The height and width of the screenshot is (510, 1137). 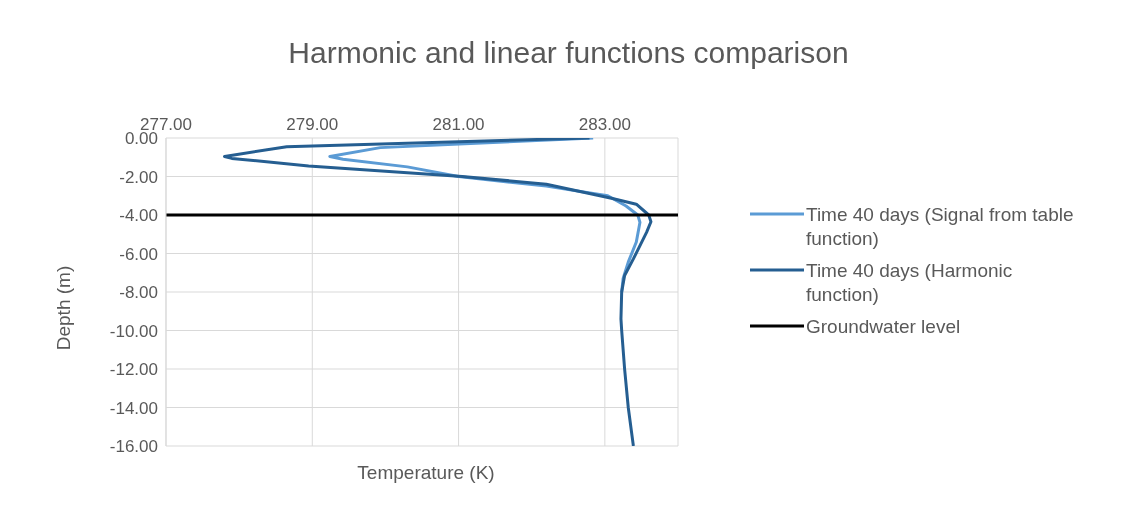 I want to click on x-tick-label: 281.00, so click(x=458, y=124).